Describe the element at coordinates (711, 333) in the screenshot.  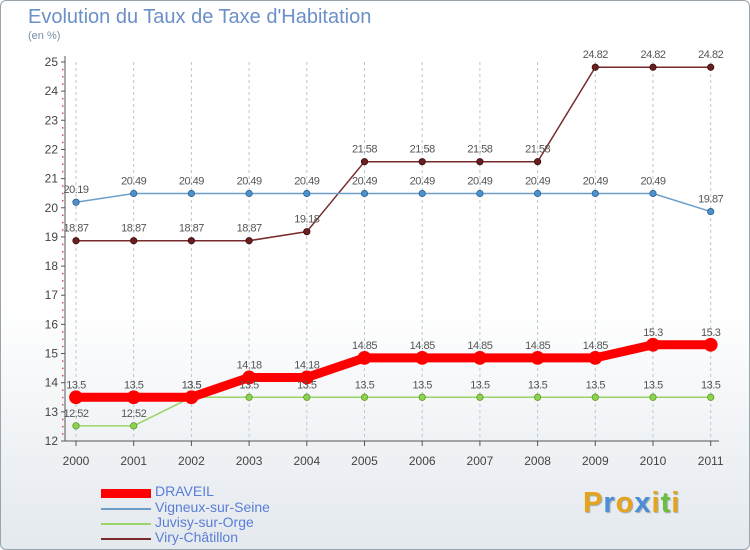
I see `data-label: 15.3` at that location.